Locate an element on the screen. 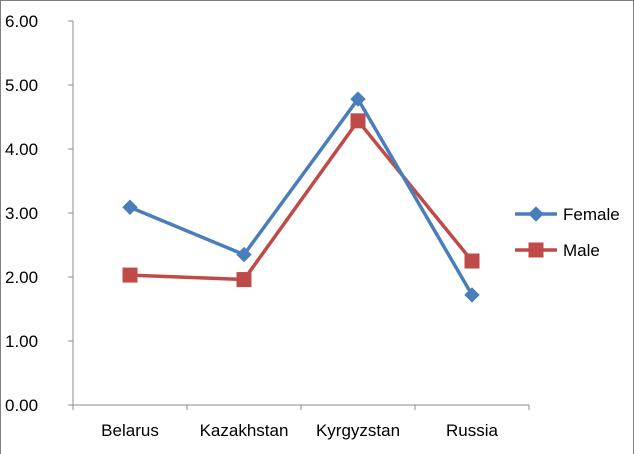  legend-item-female: Female is located at coordinates (567, 214).